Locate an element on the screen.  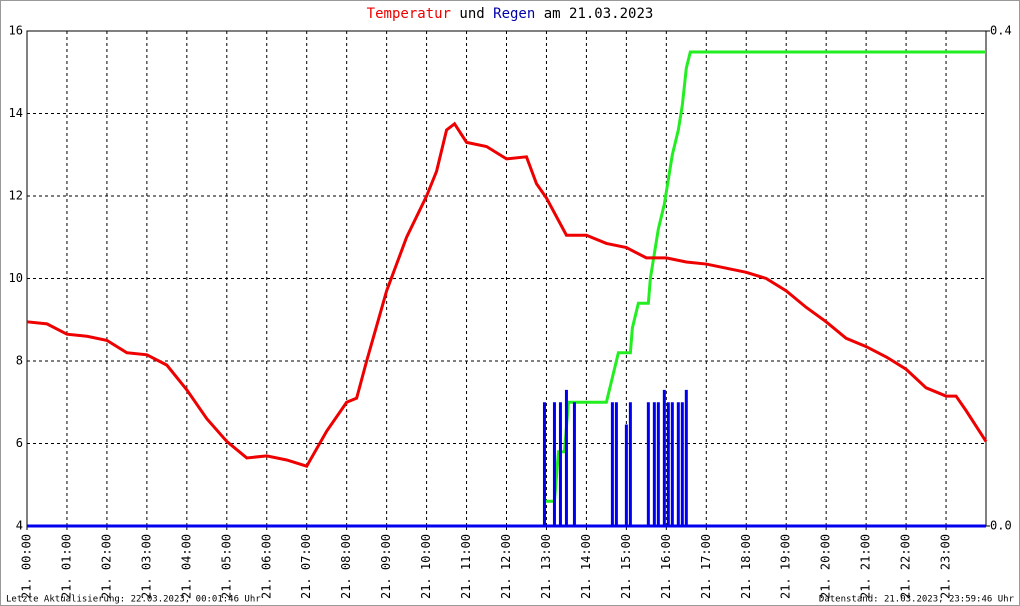
x-tick-label: 21. 05:00 is located at coordinates (226, 566).